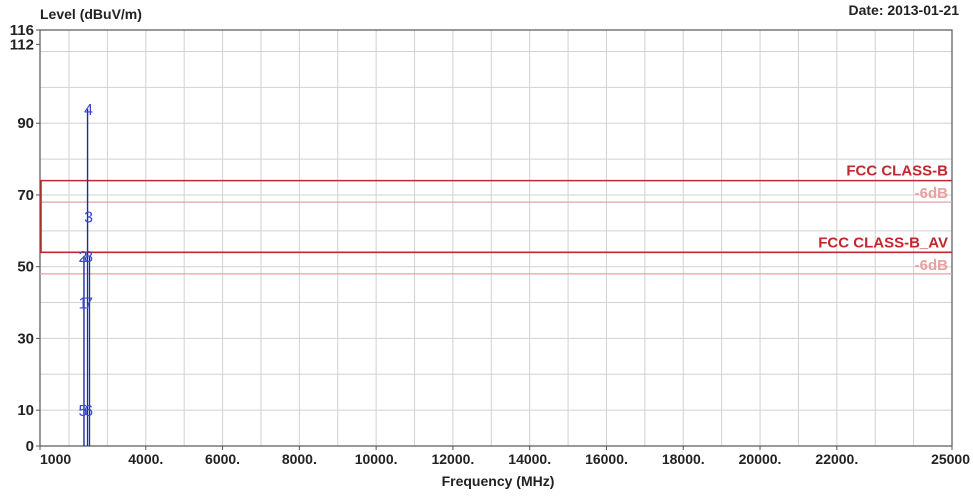 Image resolution: width=973 pixels, height=498 pixels. I want to click on x-tick-label: 22000., so click(836, 459).